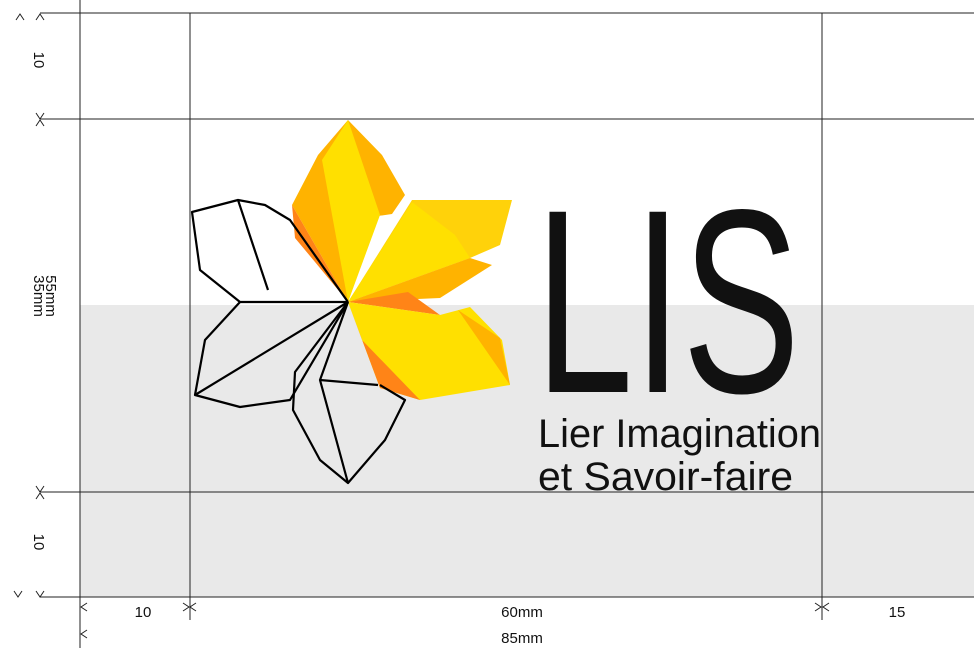  What do you see at coordinates (38, 542) in the screenshot?
I see `dim-bottom: 10` at bounding box center [38, 542].